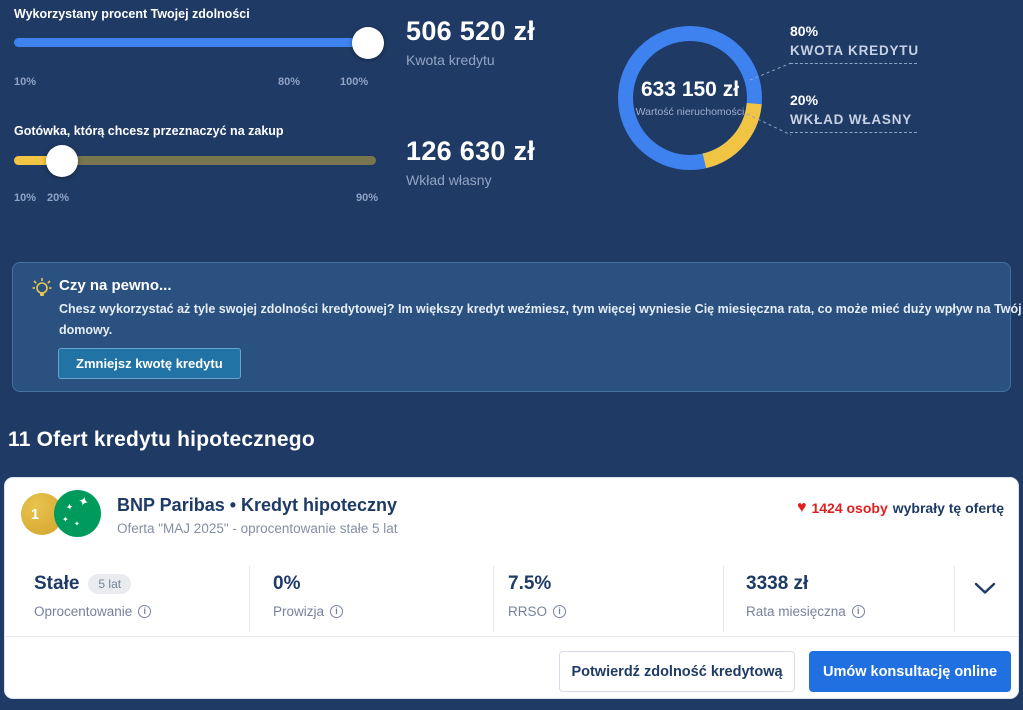 The width and height of the screenshot is (1023, 710). Describe the element at coordinates (25, 82) in the screenshot. I see `capacity-scale-10: 10%` at that location.